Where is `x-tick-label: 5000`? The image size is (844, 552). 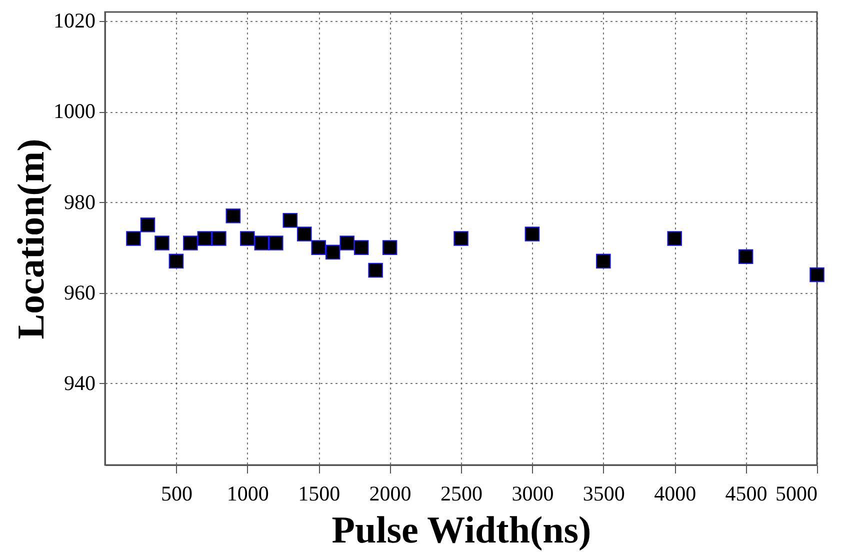 x-tick-label: 5000 is located at coordinates (797, 494).